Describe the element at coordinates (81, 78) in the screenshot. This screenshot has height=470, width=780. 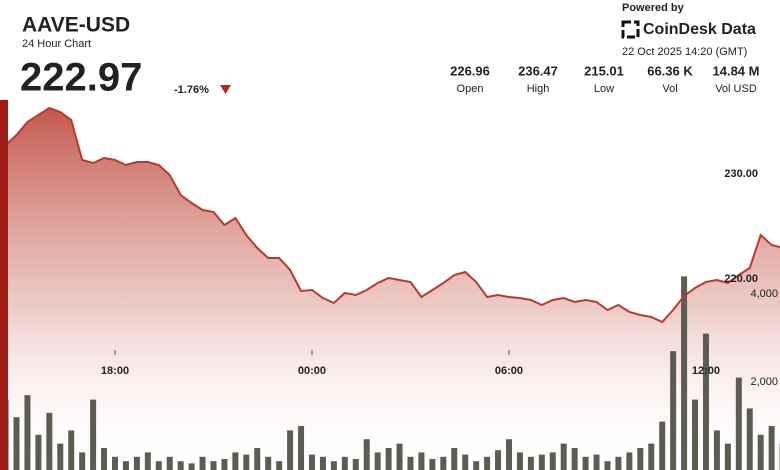
I see `last-price: 222.97` at that location.